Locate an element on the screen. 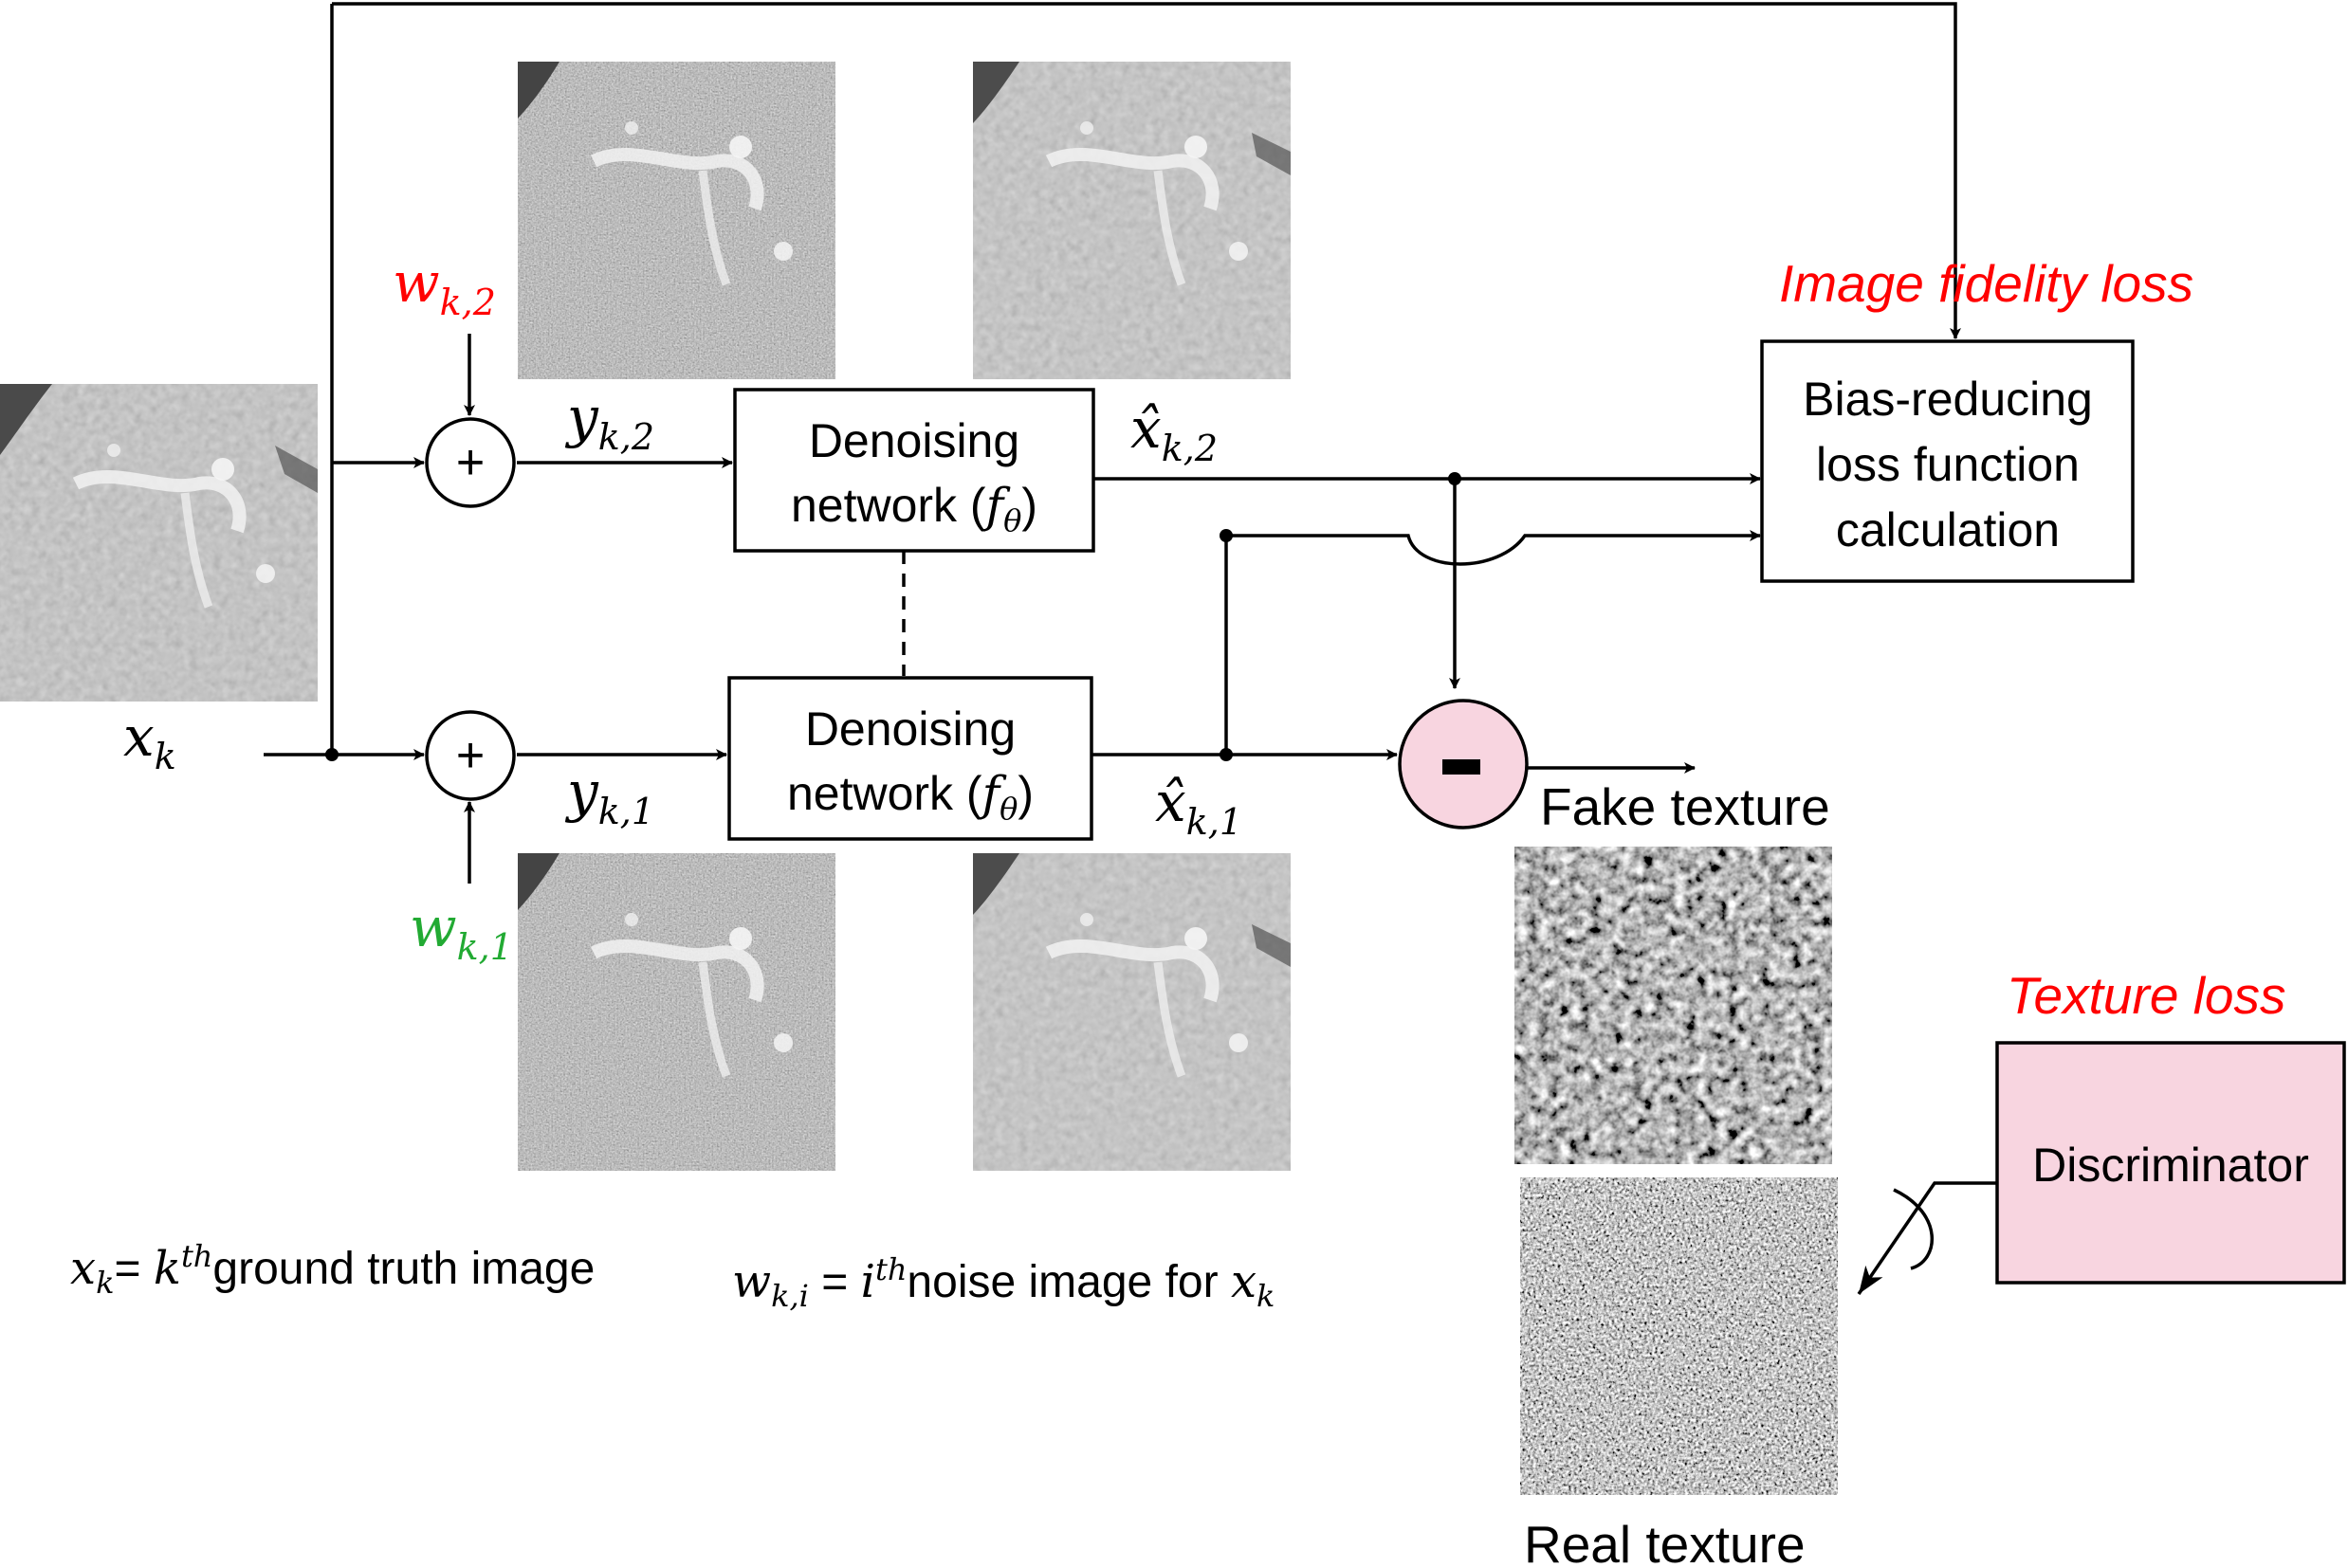 The image size is (2348, 1568). legend-ground-truth-definition: xk= kthground truth image is located at coordinates (332, 1269).